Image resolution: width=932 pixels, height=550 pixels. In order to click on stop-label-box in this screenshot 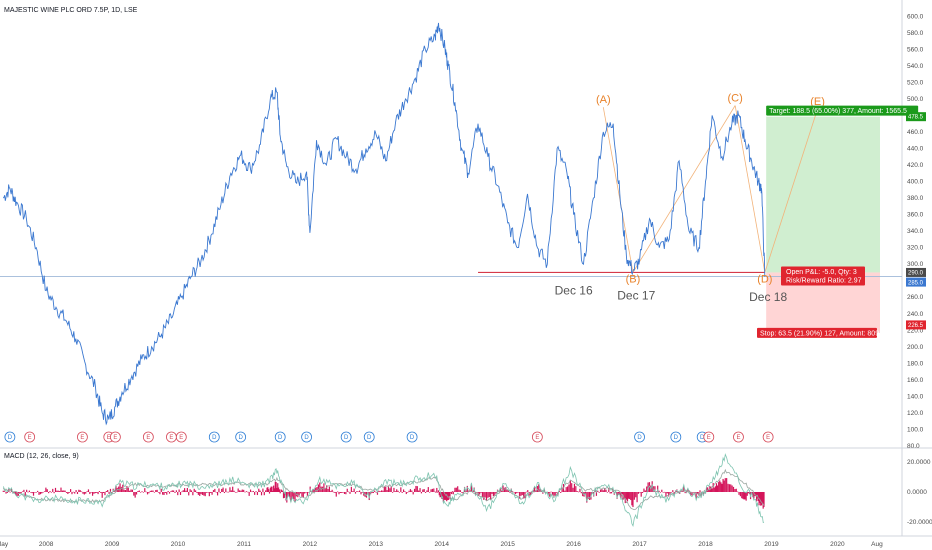, I will do `click(817, 332)`.